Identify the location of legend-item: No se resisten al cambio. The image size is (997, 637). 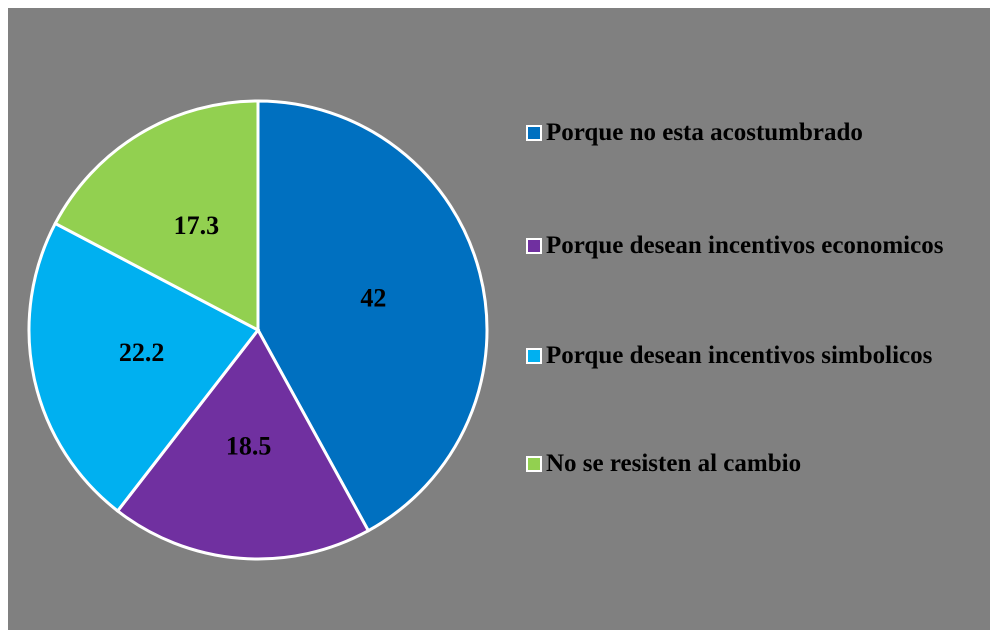
(741, 463).